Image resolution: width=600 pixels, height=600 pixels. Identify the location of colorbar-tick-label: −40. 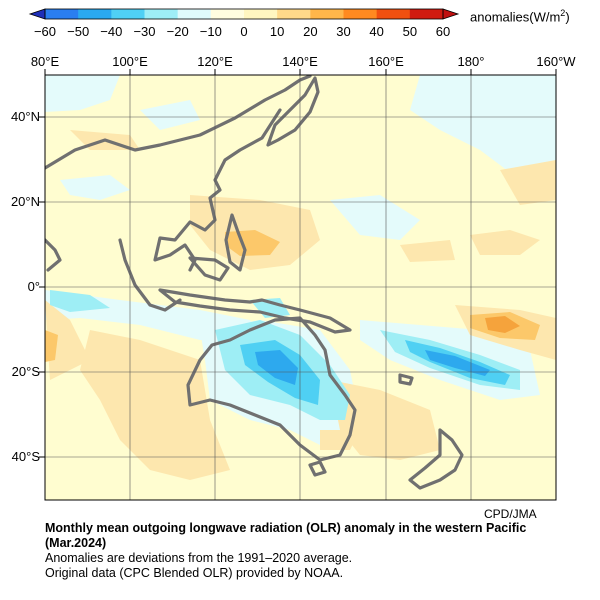
(111, 31).